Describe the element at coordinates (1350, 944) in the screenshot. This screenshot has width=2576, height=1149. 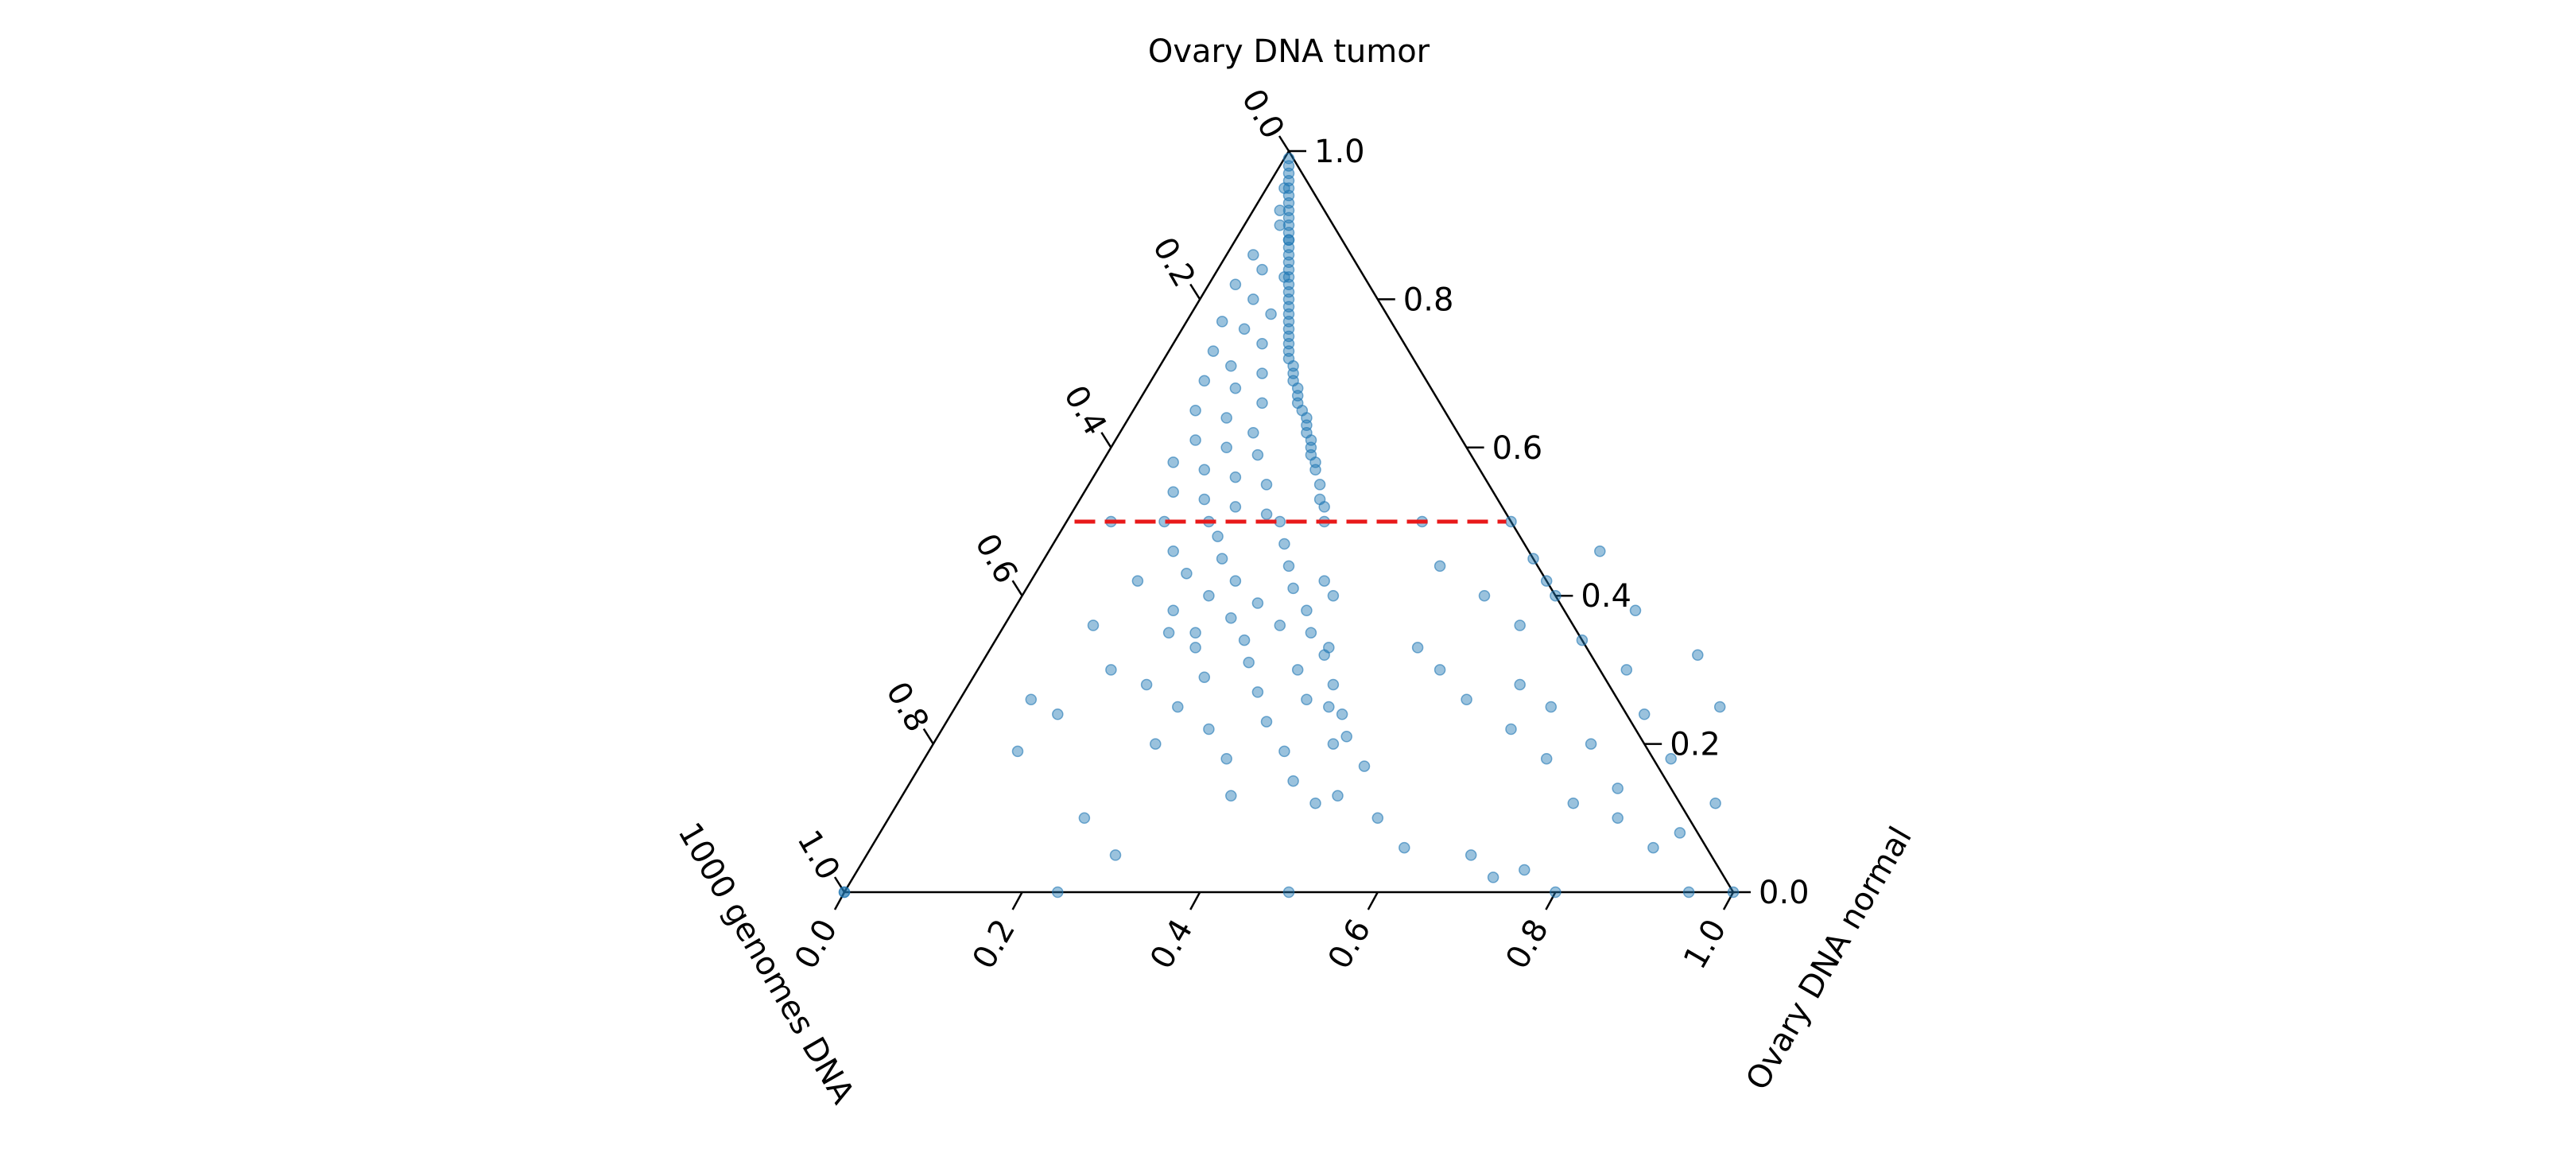
I see `normal-tick-label: 0.6` at that location.